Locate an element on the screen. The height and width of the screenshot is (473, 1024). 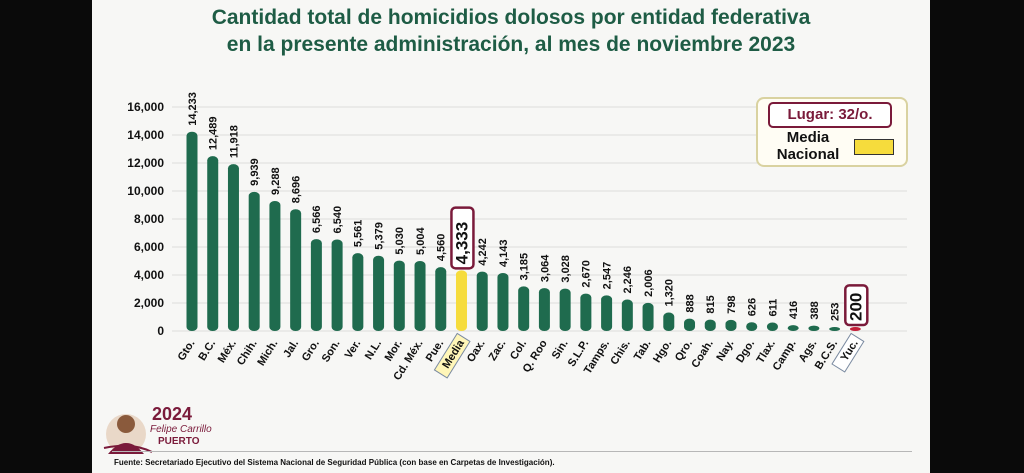
logo-place: PUERTO is located at coordinates (179, 441).